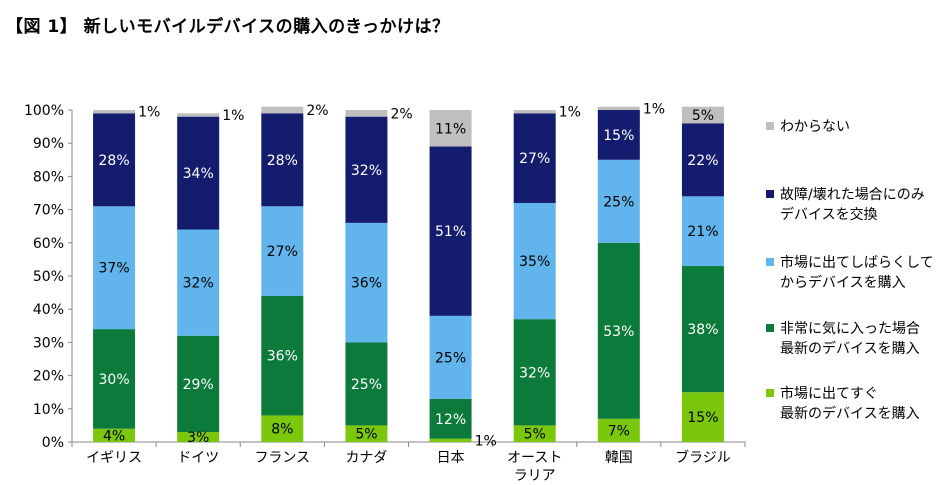  I want to click on y-tick-label: 30%, so click(48, 343).